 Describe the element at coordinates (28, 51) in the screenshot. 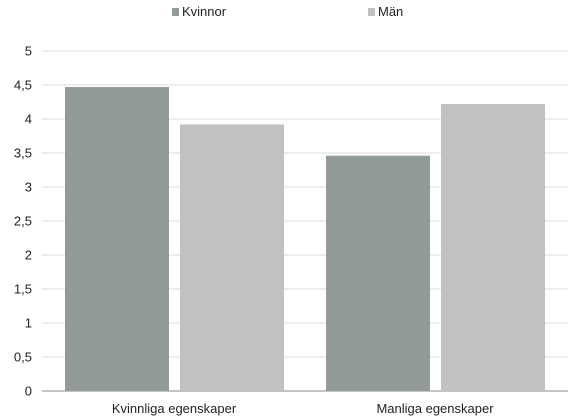

I see `y-tick-label: 5` at that location.